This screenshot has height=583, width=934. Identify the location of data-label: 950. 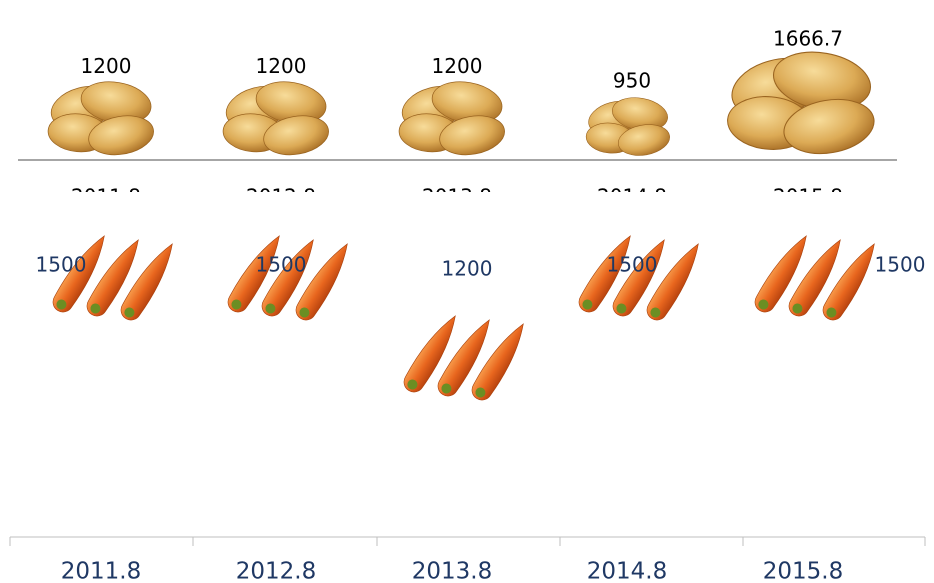
(632, 81).